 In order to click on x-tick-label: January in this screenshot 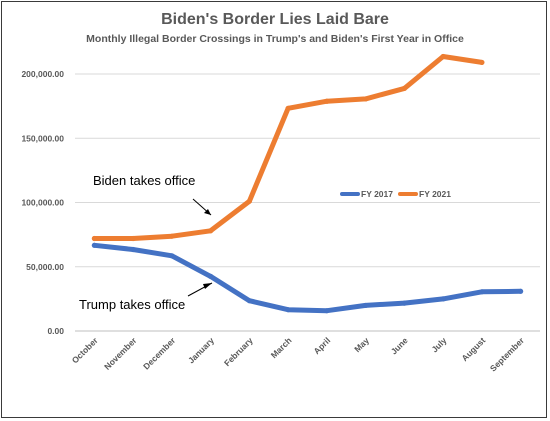, I will do `click(201, 350)`.